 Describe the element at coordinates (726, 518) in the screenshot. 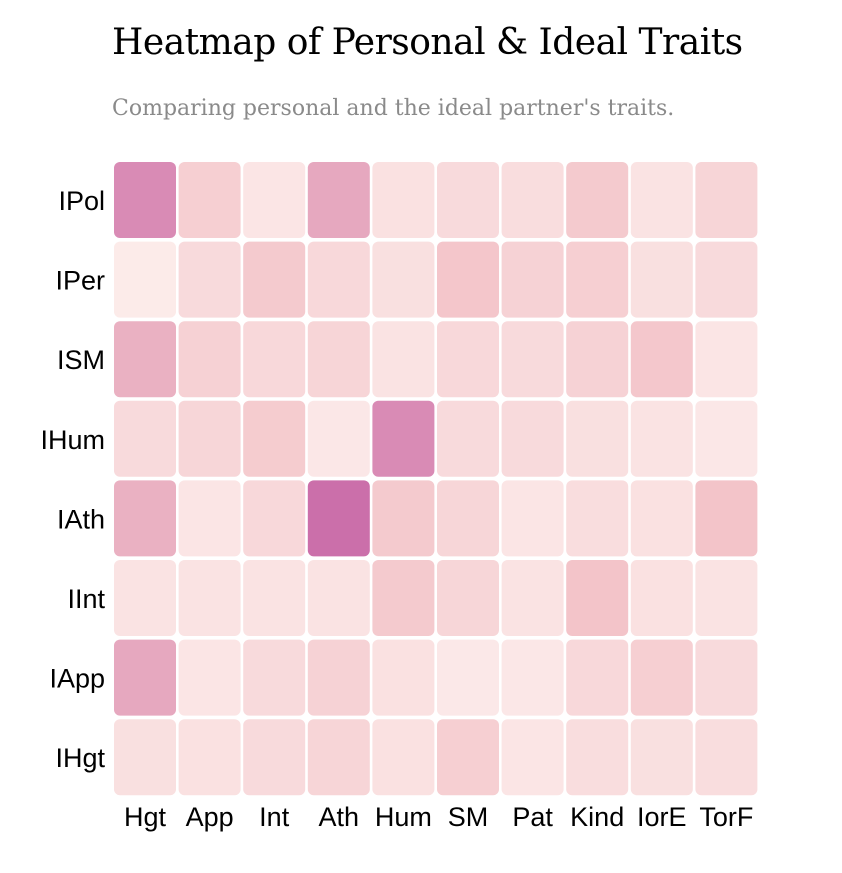

I see `heatmap-cell-IAth-TorF` at that location.